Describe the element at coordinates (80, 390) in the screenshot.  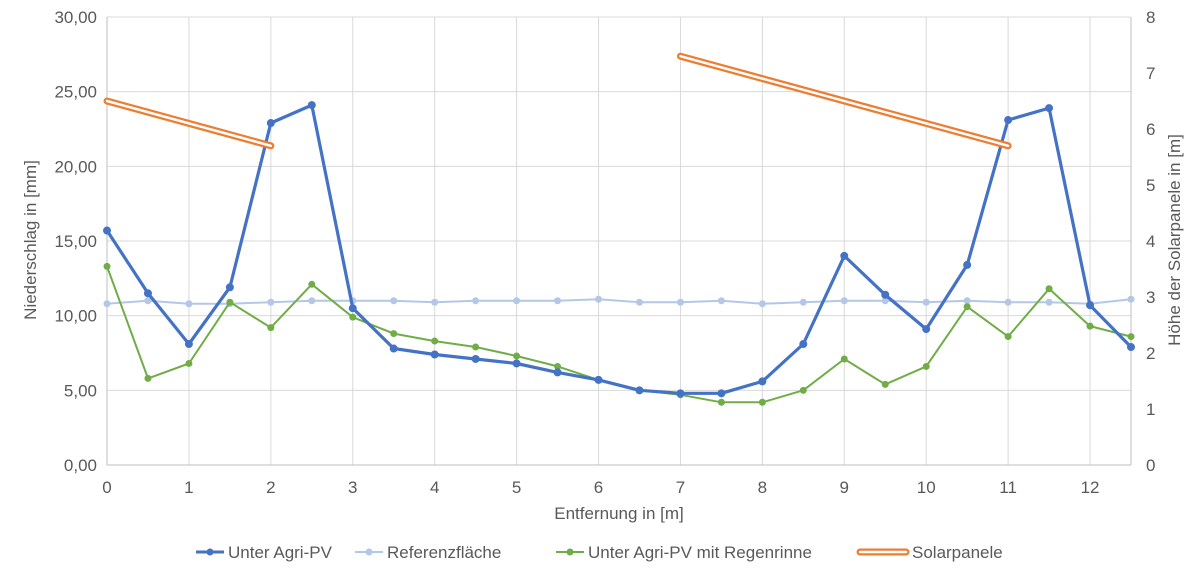
I see `y-tick-label: 5,00` at that location.